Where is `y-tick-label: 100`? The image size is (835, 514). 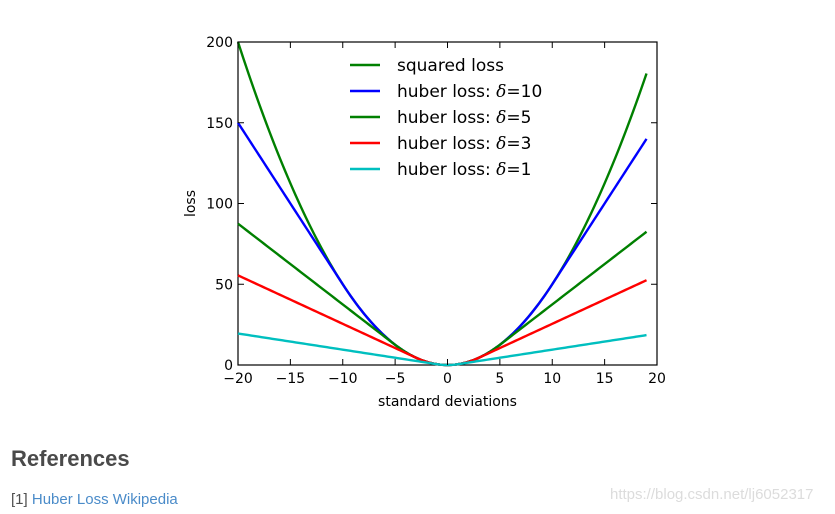
y-tick-label: 100 is located at coordinates (219, 205).